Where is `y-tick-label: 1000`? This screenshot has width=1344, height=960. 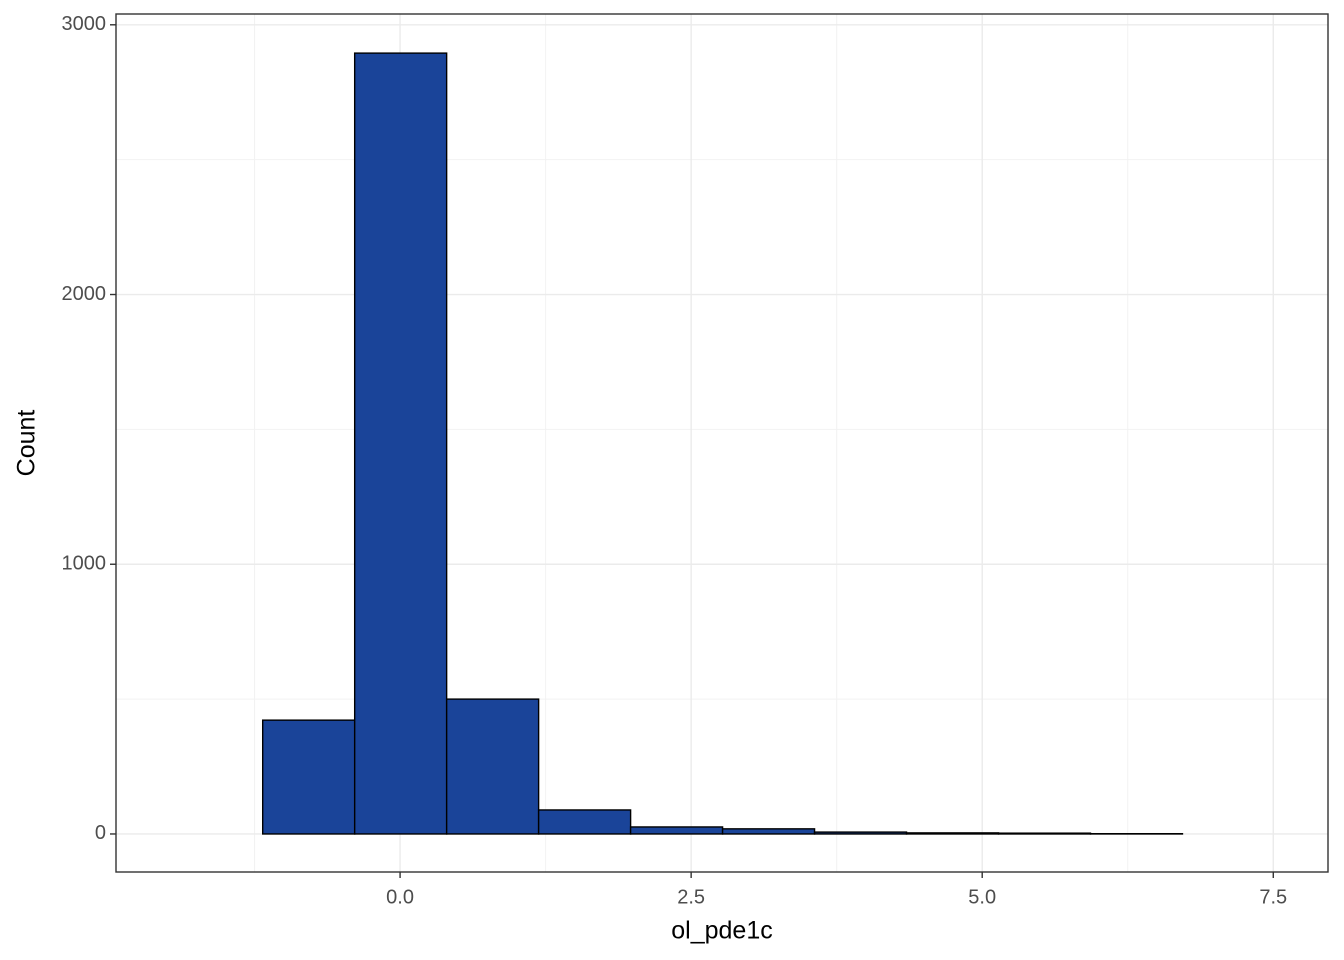
y-tick-label: 1000 is located at coordinates (84, 564).